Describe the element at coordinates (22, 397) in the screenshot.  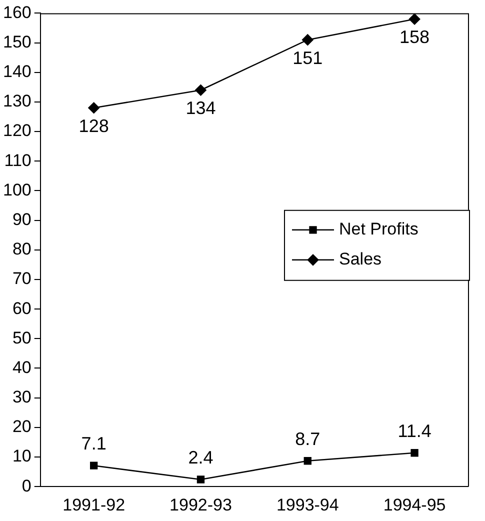
I see `y-tick-label: 30` at that location.